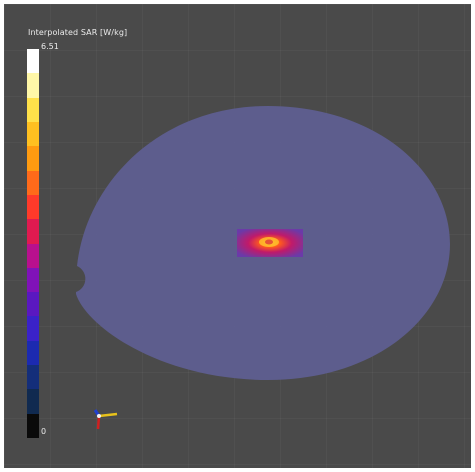  I want to click on colorbar, so click(33, 243).